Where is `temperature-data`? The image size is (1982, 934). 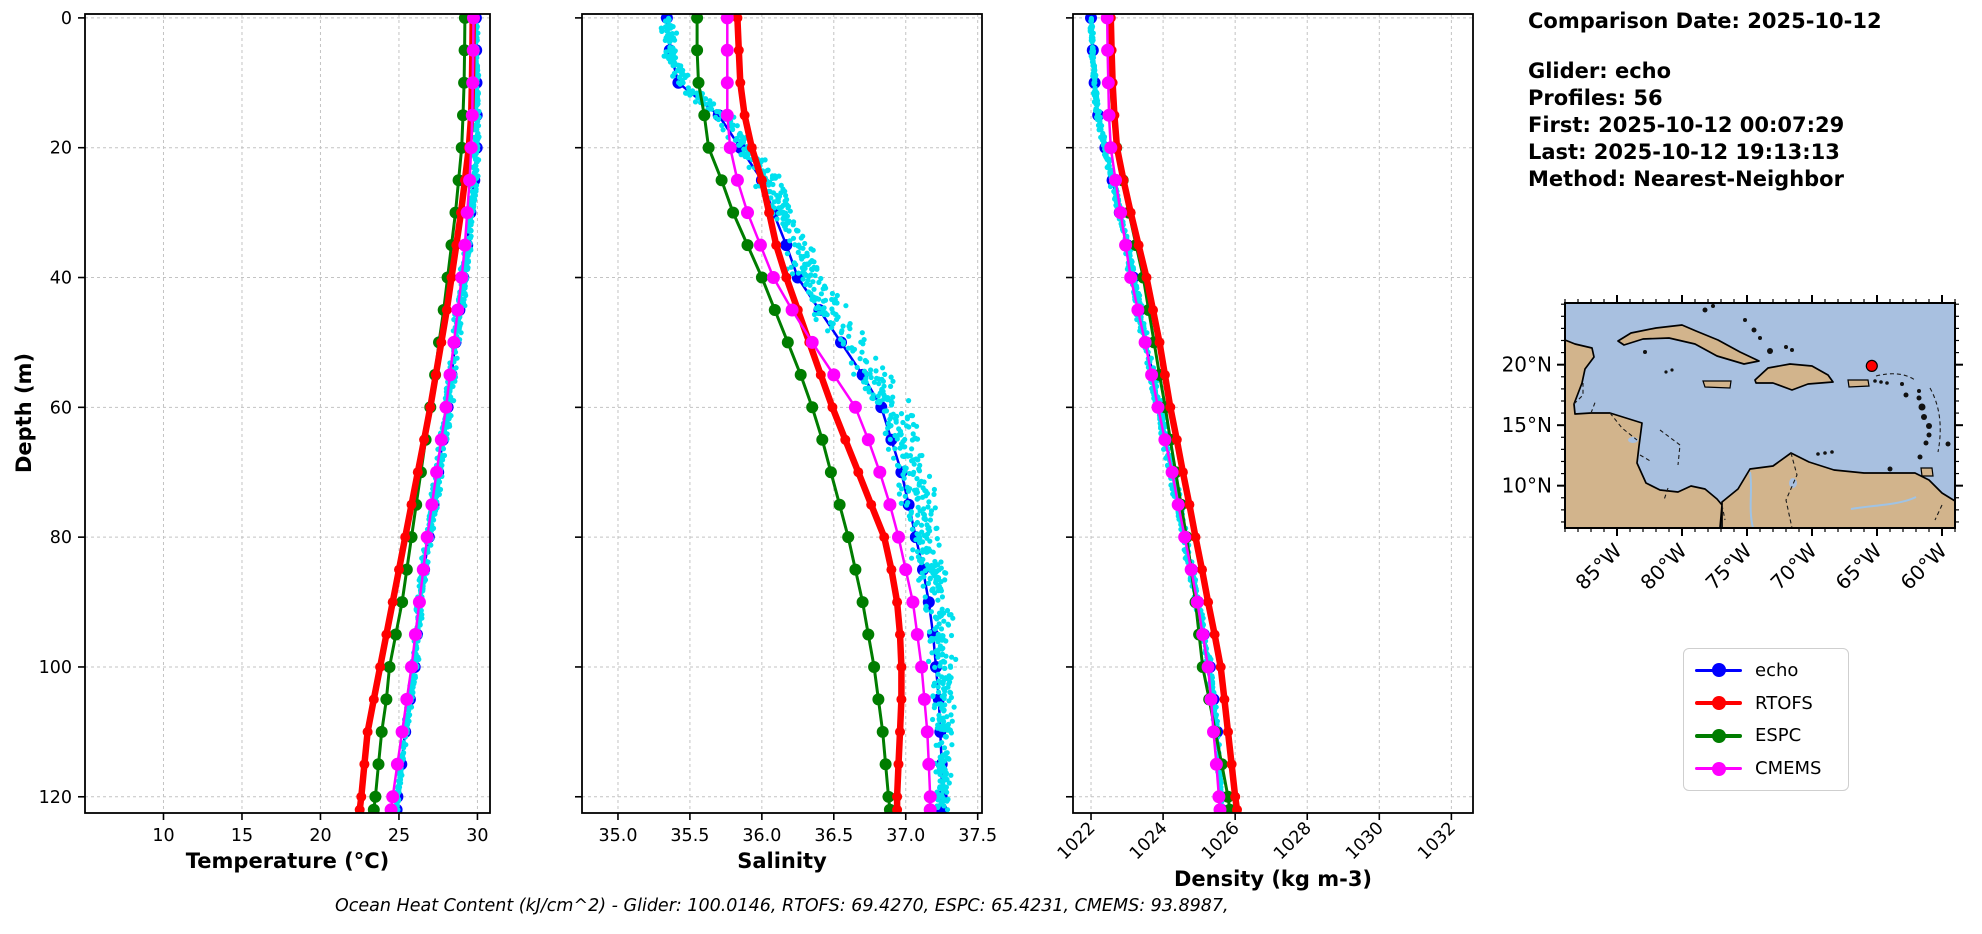 temperature-data is located at coordinates (418, 413).